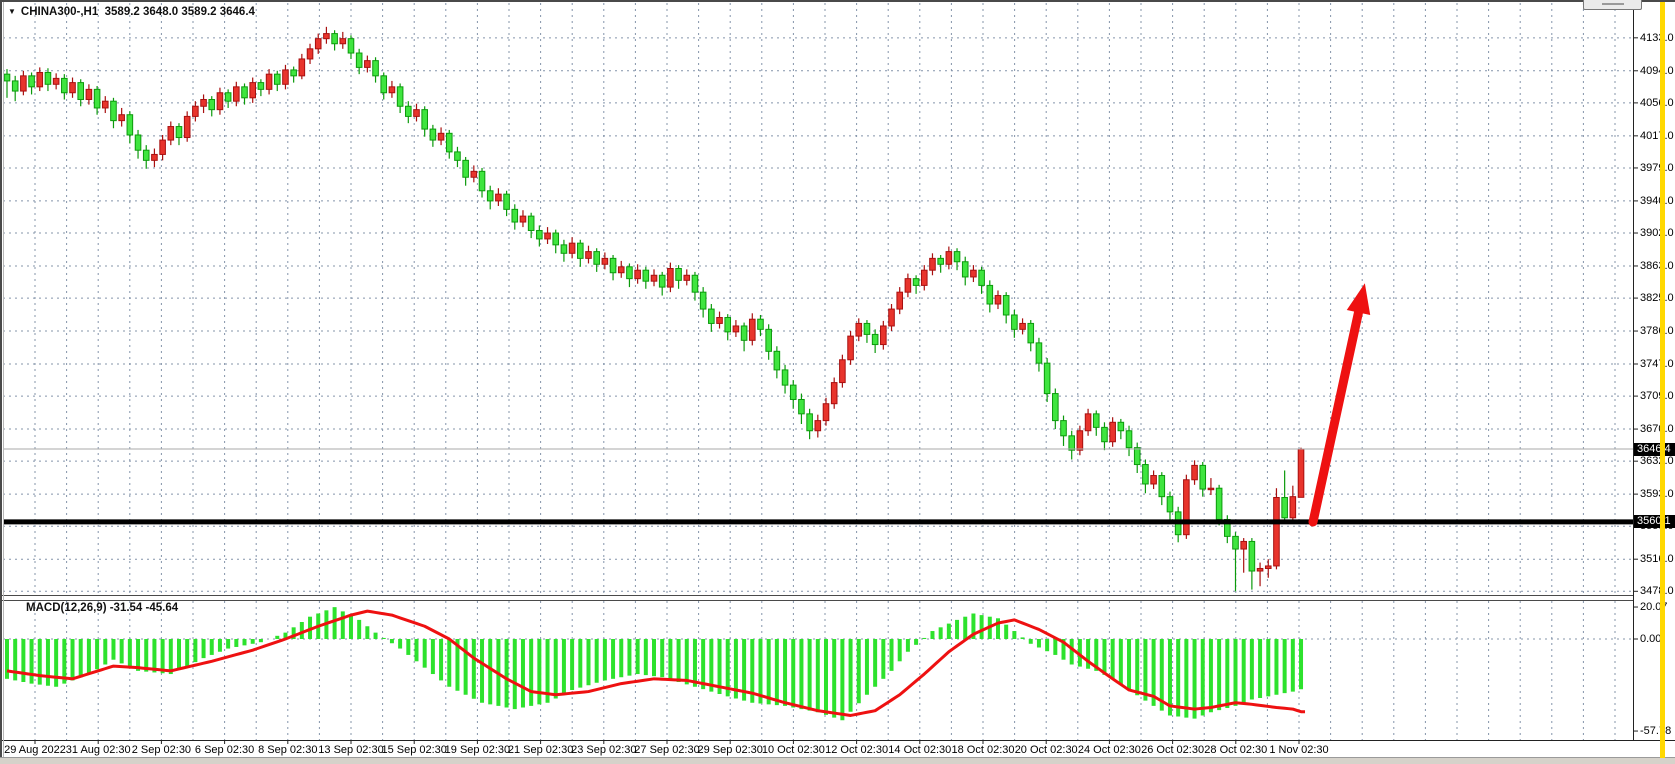 This screenshot has height=764, width=1675. What do you see at coordinates (1656, 731) in the screenshot?
I see `macd-tick-label: -57.78` at bounding box center [1656, 731].